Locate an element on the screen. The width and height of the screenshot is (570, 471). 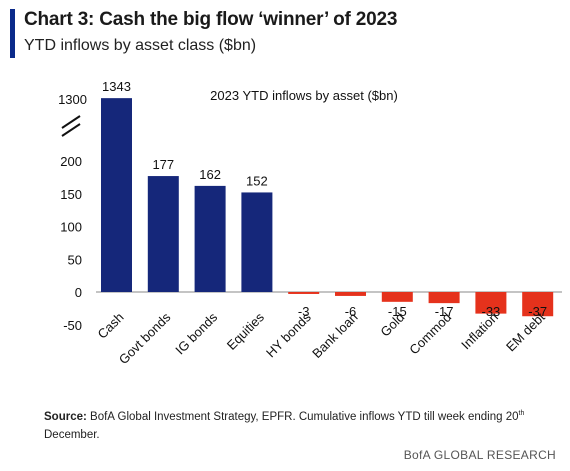
category-label: Govt bonds is located at coordinates (145, 338).